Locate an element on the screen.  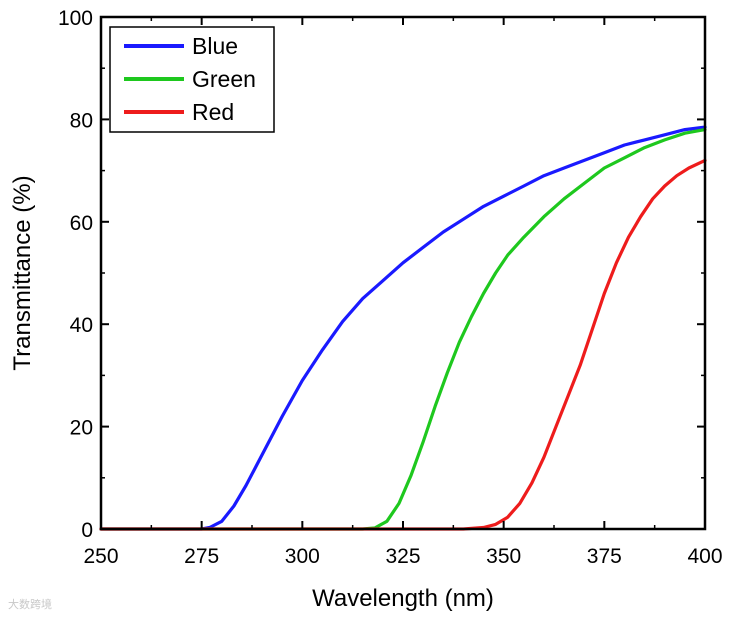
y-tick-label: 80 is located at coordinates (81, 120).